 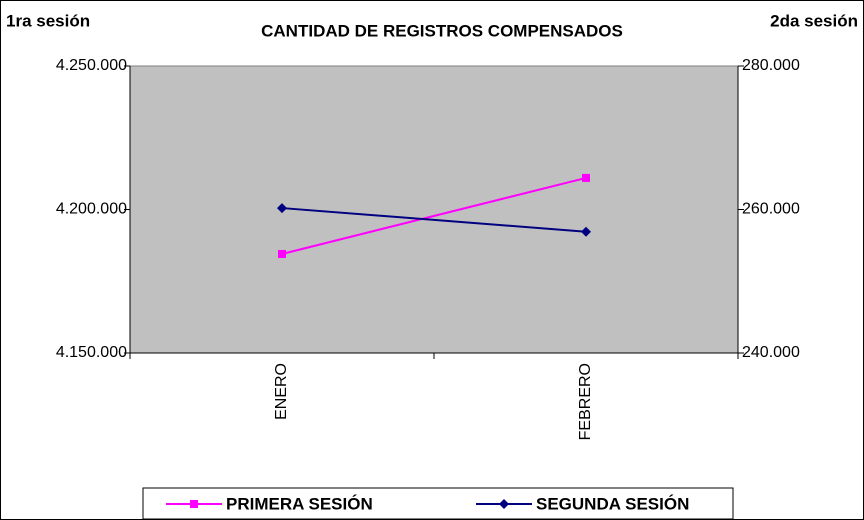 I want to click on y2-tick-label: 280.000, so click(x=771, y=65).